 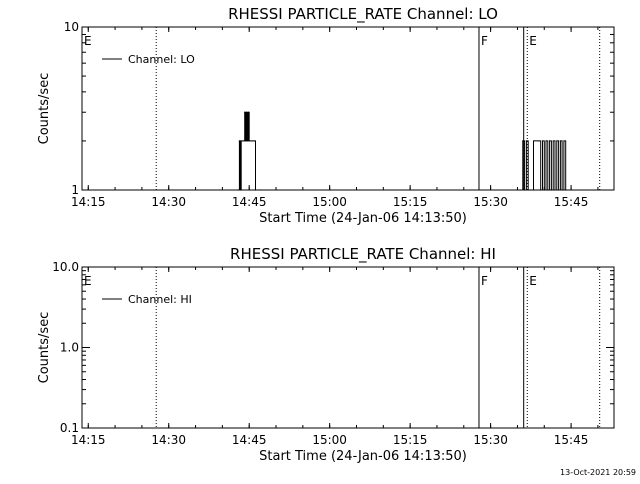 I want to click on hi-chart-title: RHESSI PARTICLE_RATE Channel: HI, so click(x=363, y=254).